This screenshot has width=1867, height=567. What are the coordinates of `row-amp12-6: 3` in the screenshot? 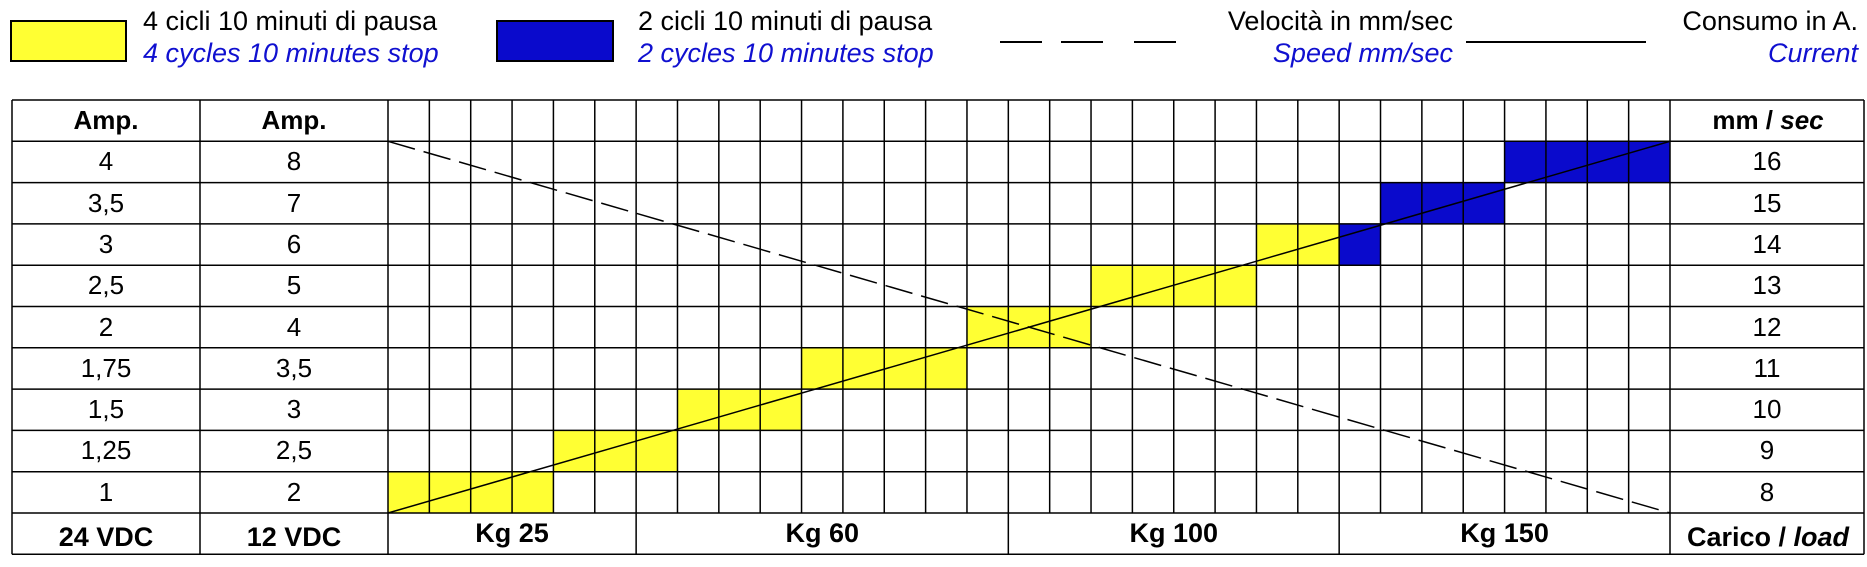 It's located at (294, 409).